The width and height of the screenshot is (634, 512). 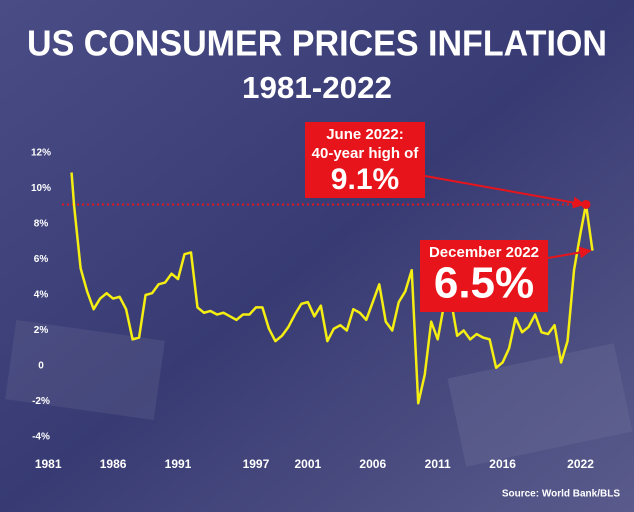 What do you see at coordinates (41, 224) in the screenshot?
I see `y-tick-label: 8%` at bounding box center [41, 224].